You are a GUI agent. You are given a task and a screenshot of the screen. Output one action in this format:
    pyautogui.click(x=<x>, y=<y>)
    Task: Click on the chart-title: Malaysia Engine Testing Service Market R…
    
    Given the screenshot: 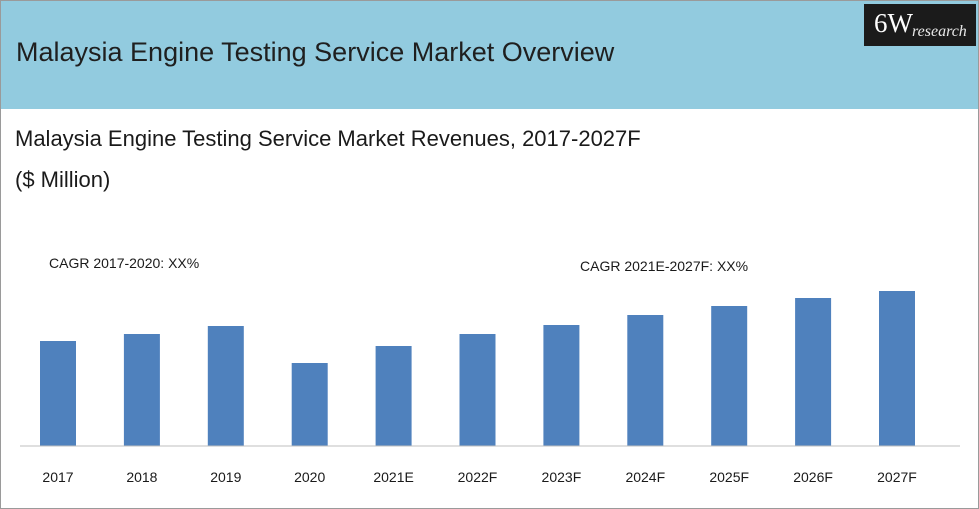 What is the action you would take?
    pyautogui.click(x=328, y=159)
    